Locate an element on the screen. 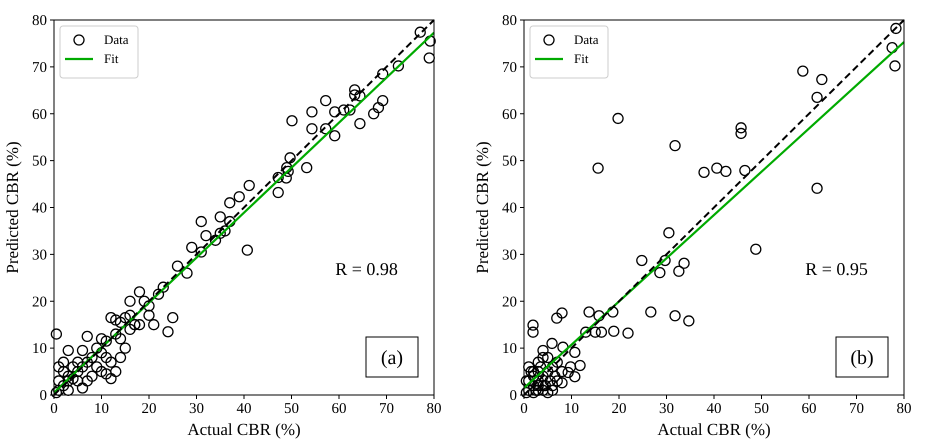  annotation: R = 0.95 is located at coordinates (836, 269).